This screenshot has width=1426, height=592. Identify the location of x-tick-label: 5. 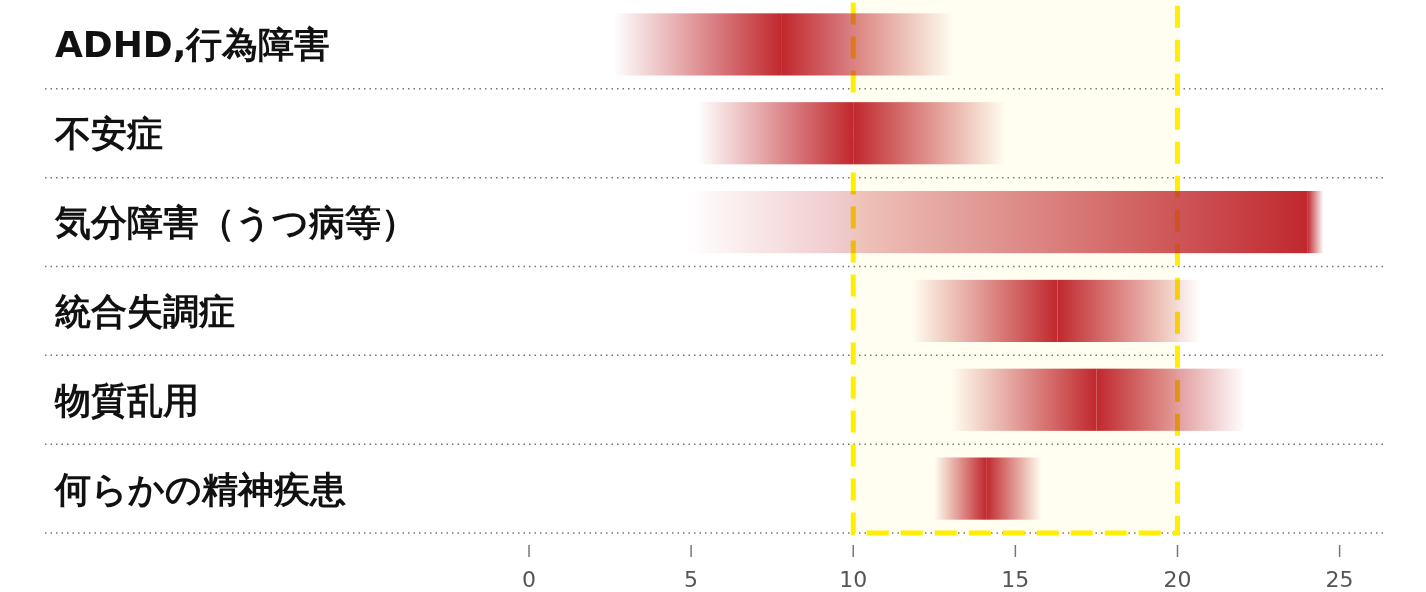
(691, 579).